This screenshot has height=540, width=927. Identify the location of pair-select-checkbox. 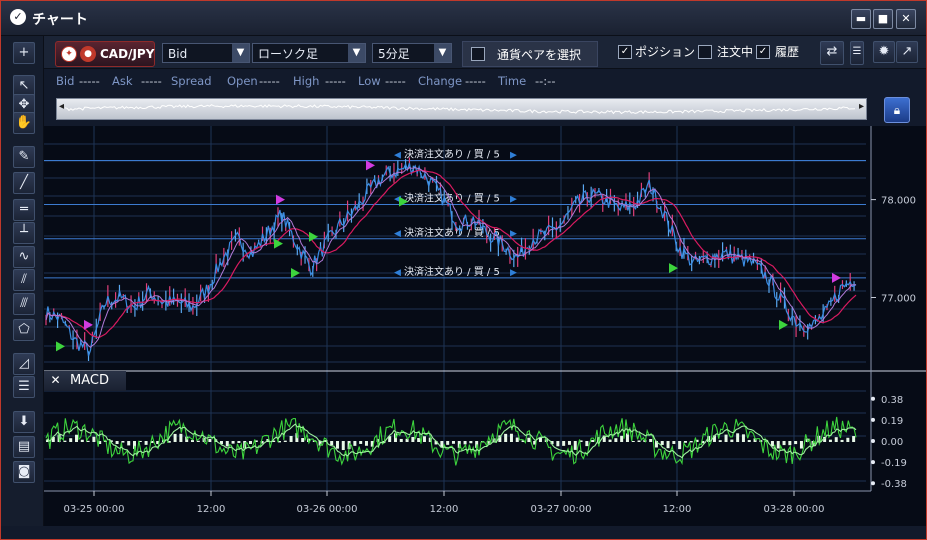
(478, 54).